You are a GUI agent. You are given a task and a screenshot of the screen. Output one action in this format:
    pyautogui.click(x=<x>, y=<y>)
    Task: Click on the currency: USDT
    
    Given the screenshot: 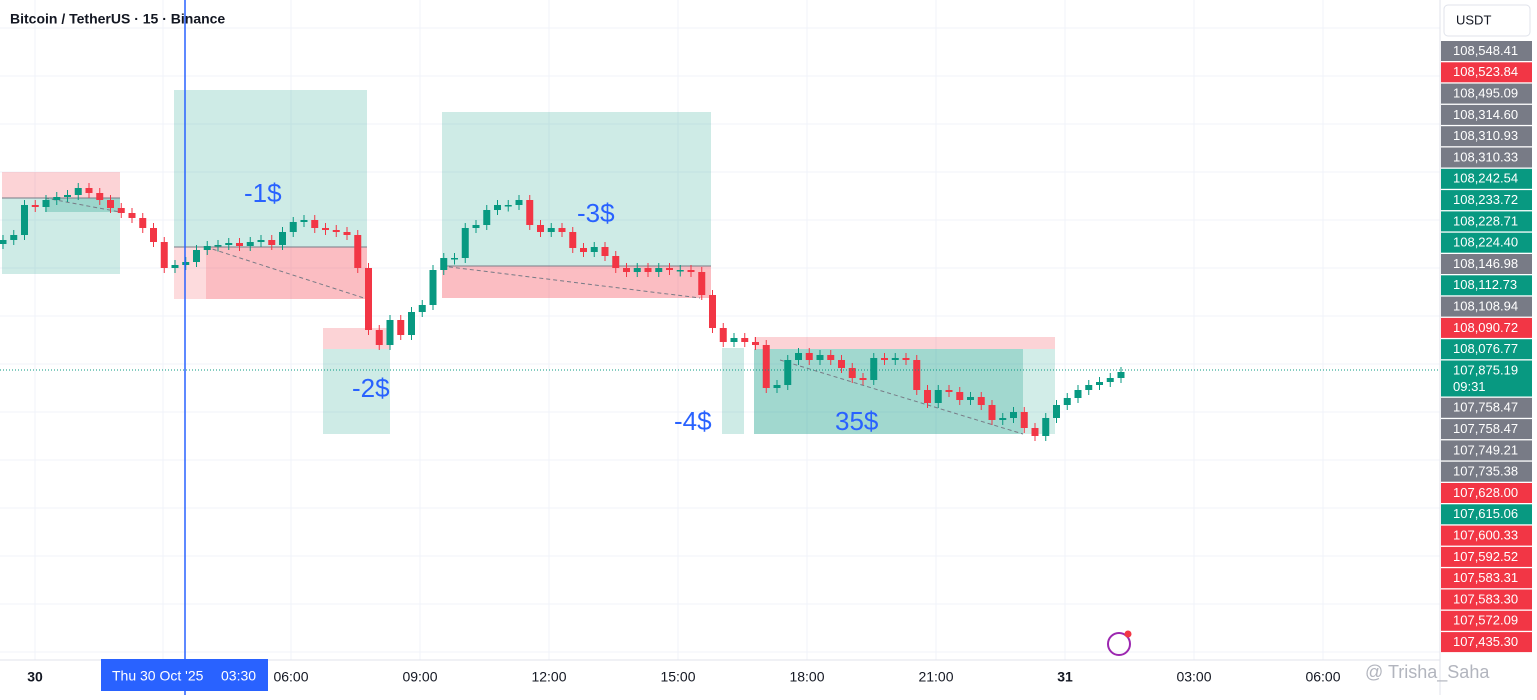 What is the action you would take?
    pyautogui.click(x=1473, y=19)
    